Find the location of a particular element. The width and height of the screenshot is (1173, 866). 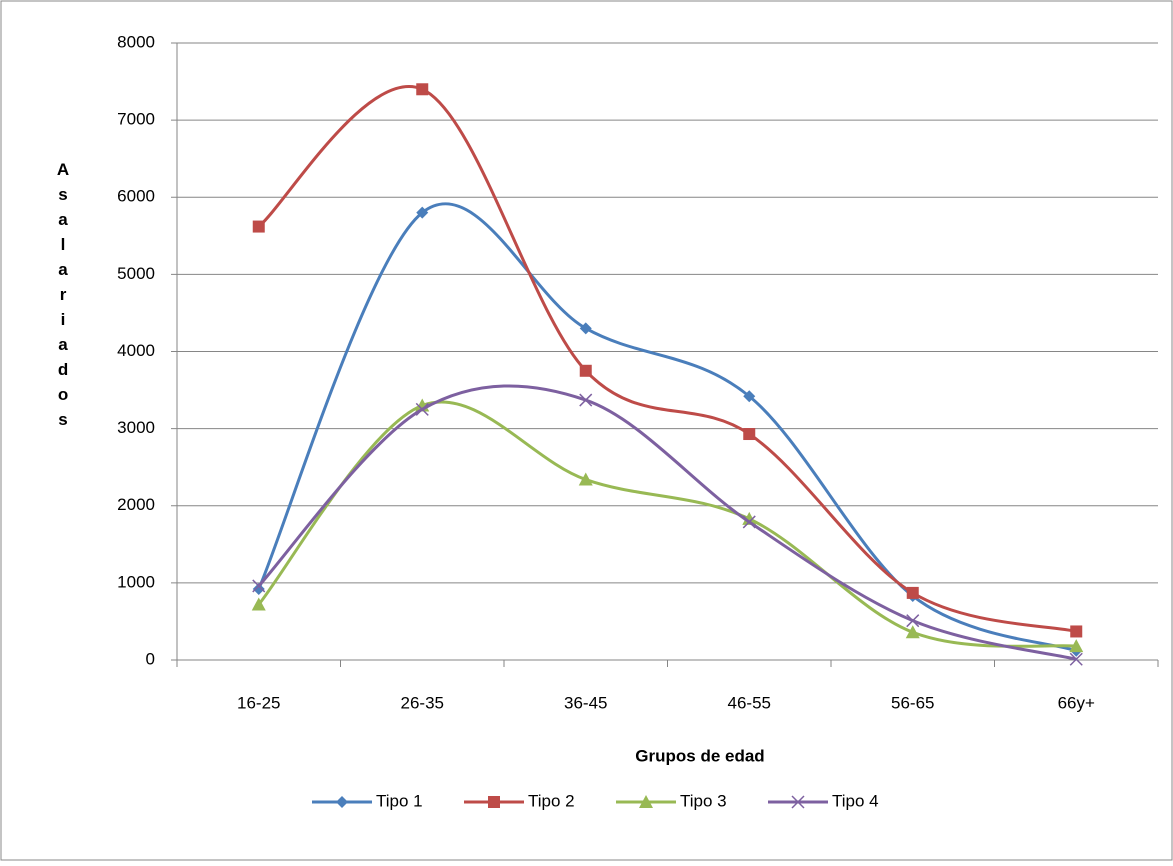

y-tick-label: 8000 is located at coordinates (136, 41).